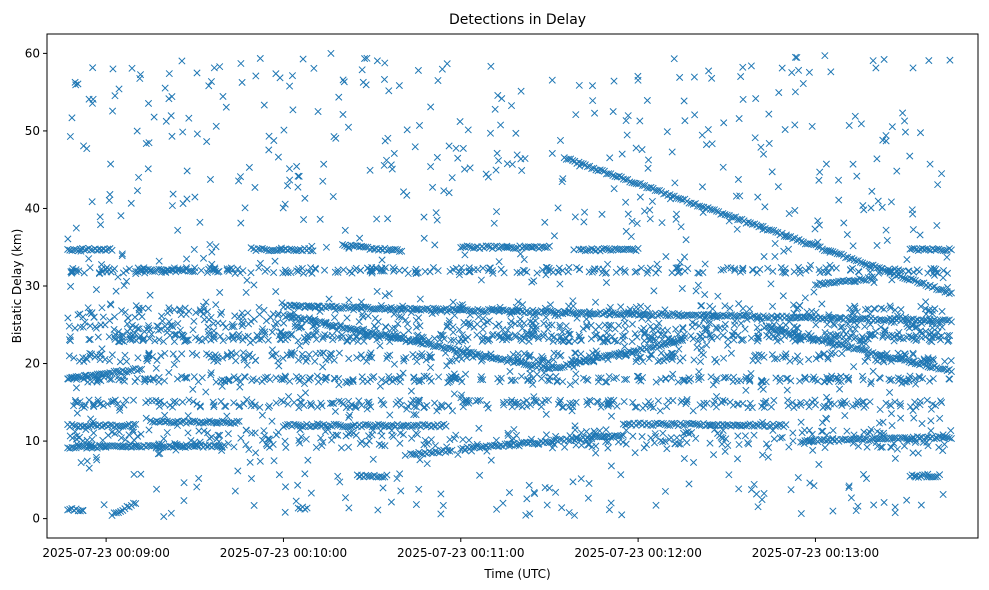 This screenshot has width=989, height=590. I want to click on chart-title: Detections in Delay, so click(517, 20).